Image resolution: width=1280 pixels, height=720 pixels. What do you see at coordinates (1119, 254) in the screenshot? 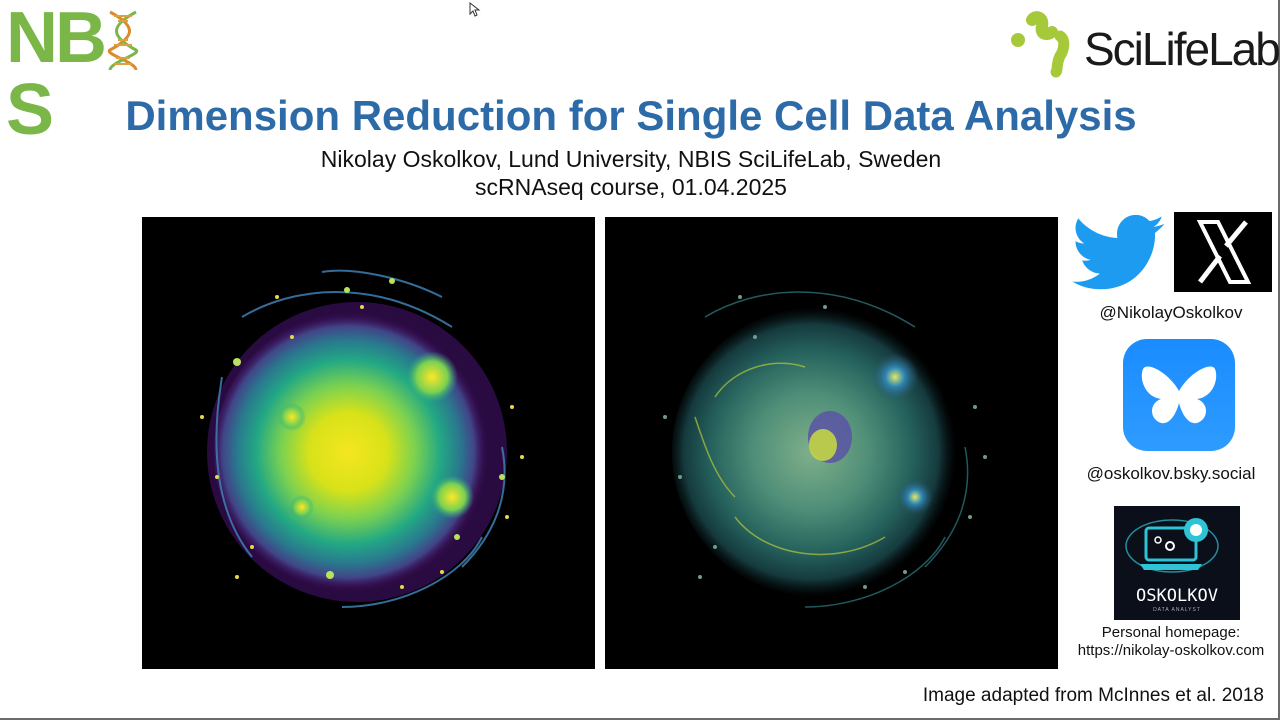
I see `twitter-bird-icon` at bounding box center [1119, 254].